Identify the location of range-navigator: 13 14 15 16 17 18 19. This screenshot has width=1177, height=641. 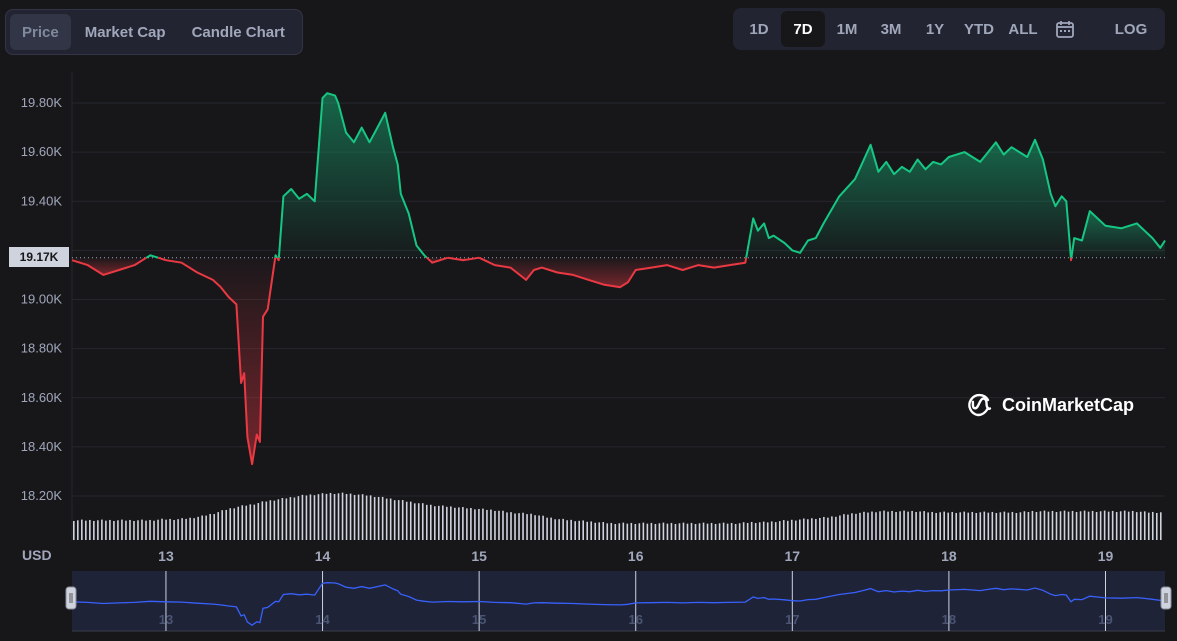
(618, 601).